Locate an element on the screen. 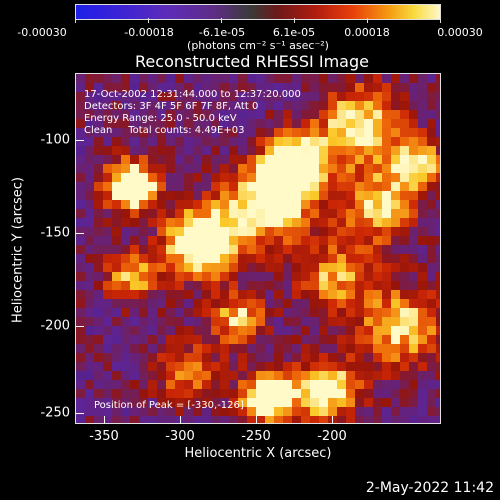 This screenshot has width=500, height=500. colorbar is located at coordinates (258, 12).